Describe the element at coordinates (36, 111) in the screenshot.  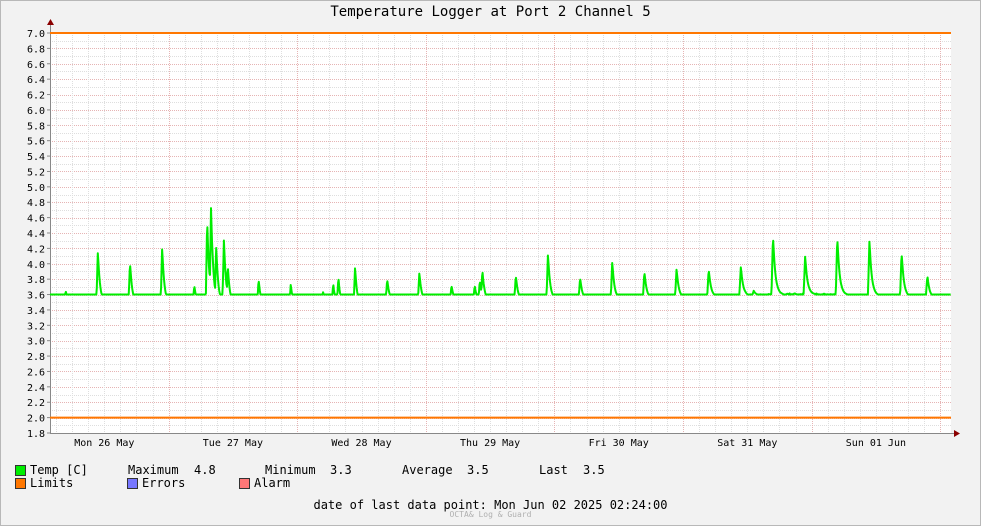
I see `y-tick-label: 6.0` at that location.